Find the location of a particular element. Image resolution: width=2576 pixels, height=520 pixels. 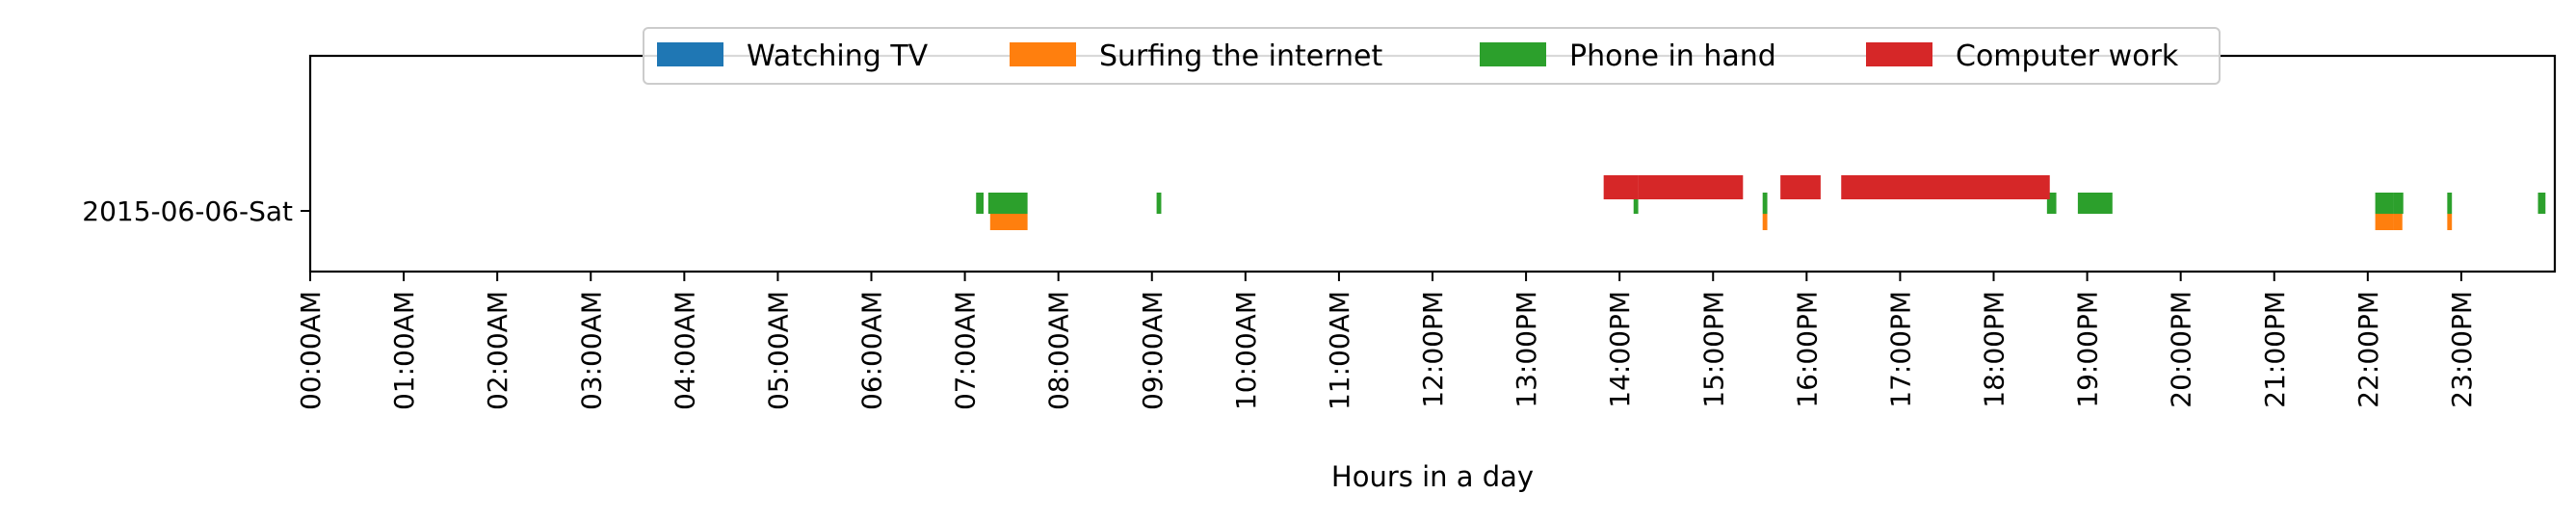

x-tick-label: 10:00AM is located at coordinates (1246, 351).